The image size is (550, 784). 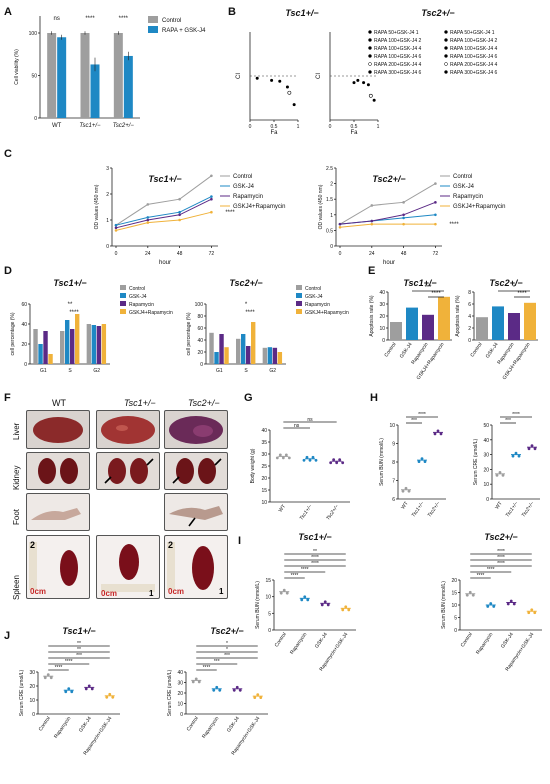 I want to click on panel-letter-f: F, so click(x=7, y=398).